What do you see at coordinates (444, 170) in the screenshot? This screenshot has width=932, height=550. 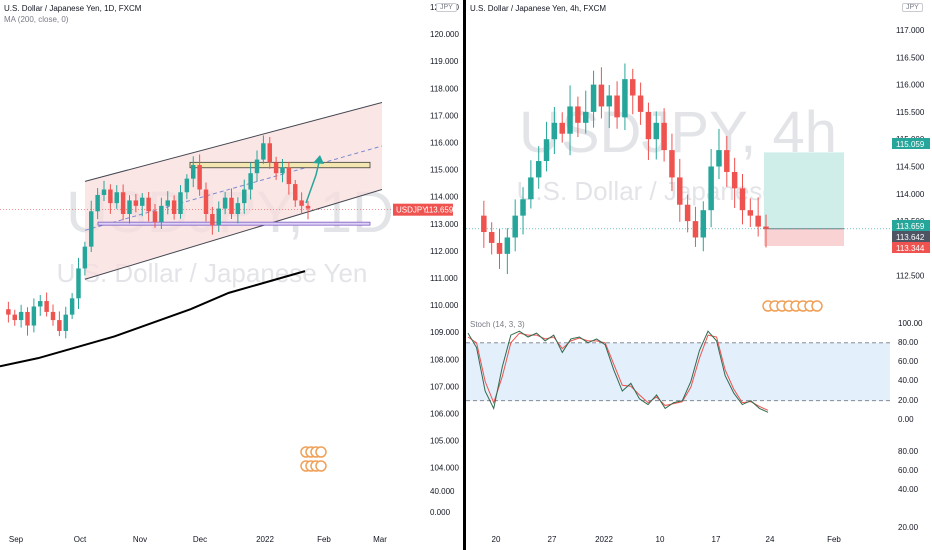 I see `left-y-tick-label: 115.000` at bounding box center [444, 170].